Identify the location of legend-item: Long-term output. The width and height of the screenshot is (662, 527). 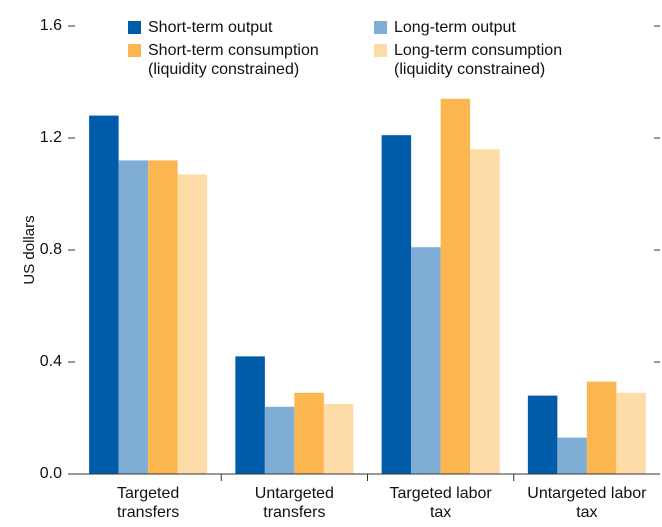
(499, 27).